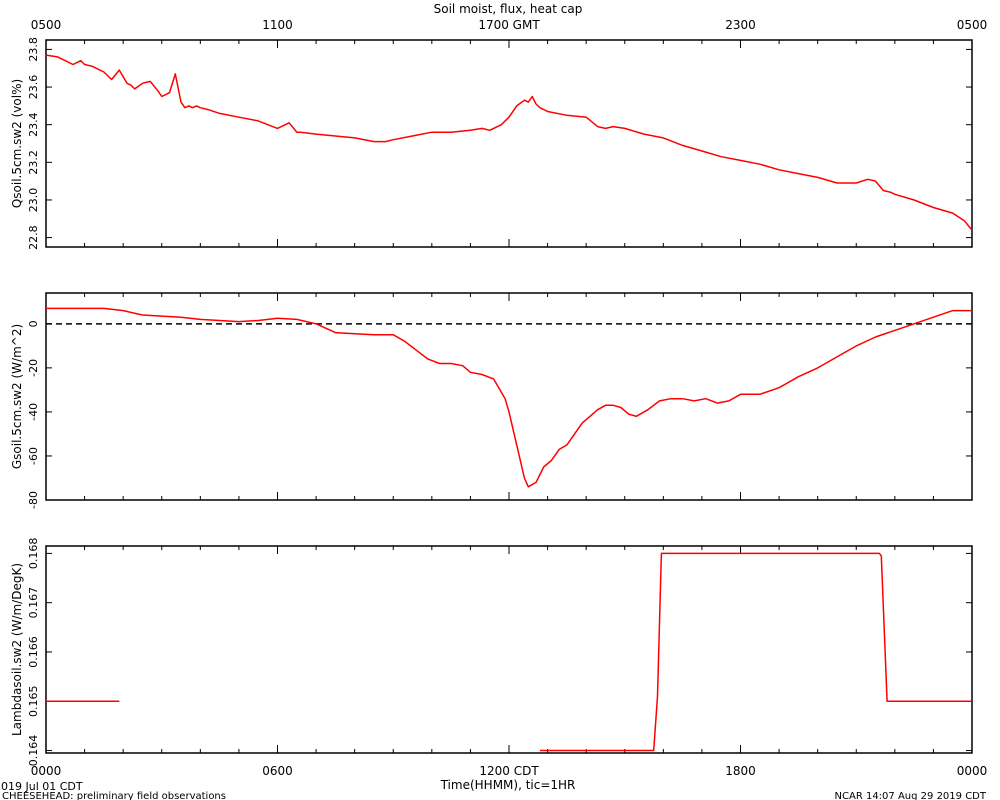 The height and width of the screenshot is (800, 1000). What do you see at coordinates (33, 652) in the screenshot?
I see `y-tick-label: 0.166` at bounding box center [33, 652].